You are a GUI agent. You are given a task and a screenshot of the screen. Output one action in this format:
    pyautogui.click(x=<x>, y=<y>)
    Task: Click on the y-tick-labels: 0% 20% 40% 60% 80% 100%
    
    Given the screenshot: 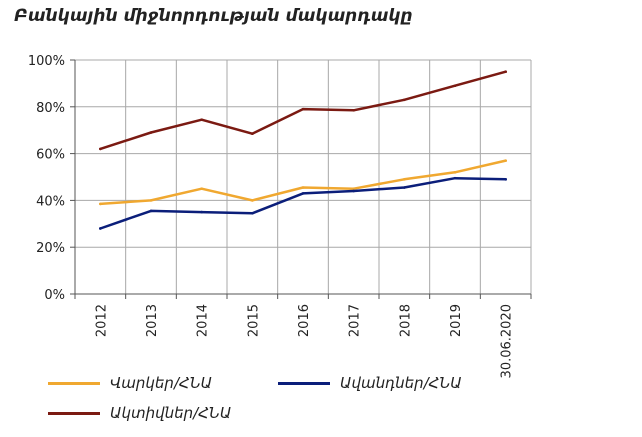 What is the action you would take?
    pyautogui.click(x=46, y=178)
    